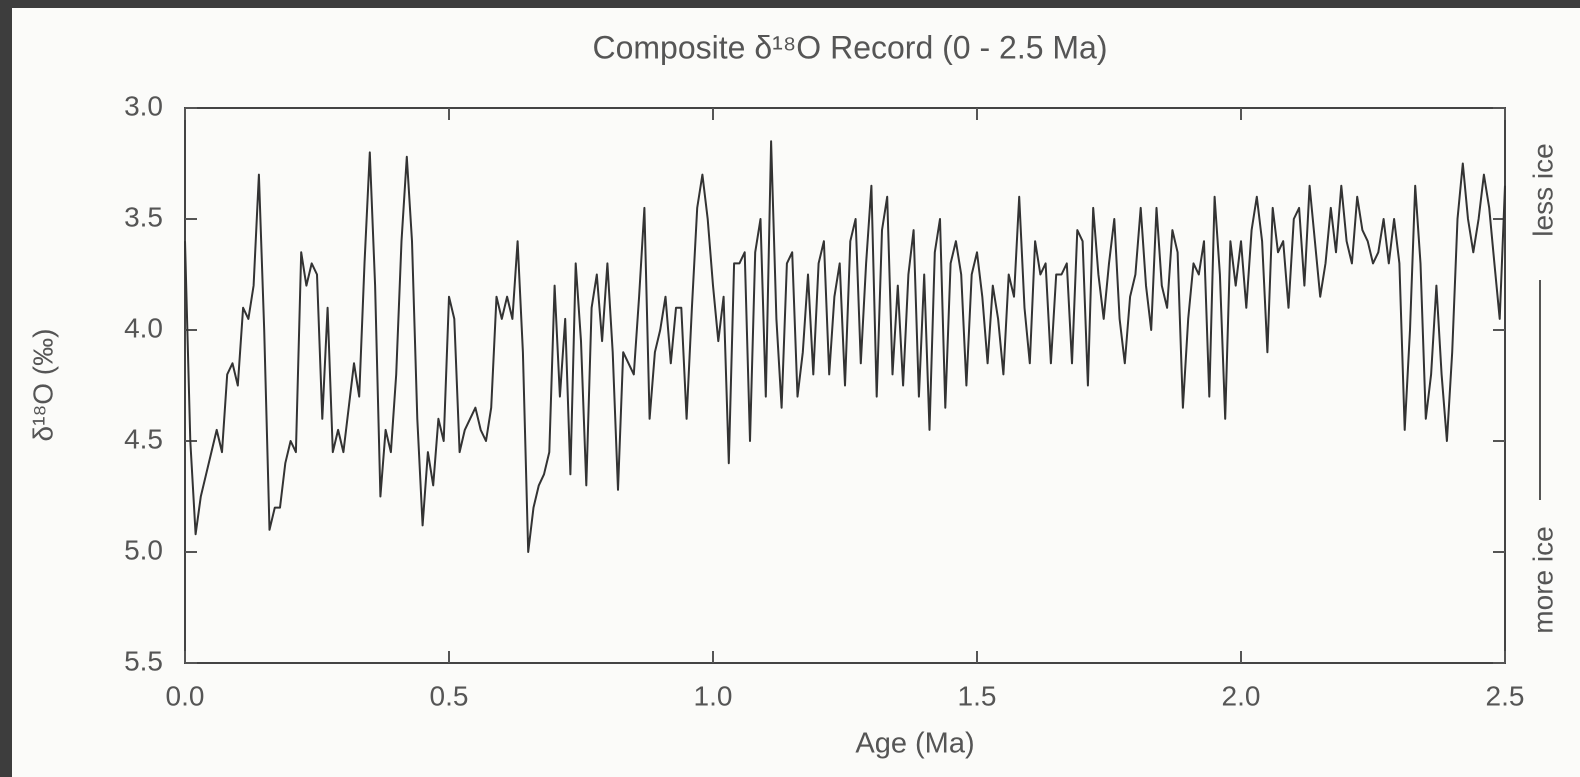  I want to click on y-tick-label: 4.0, so click(143, 327).